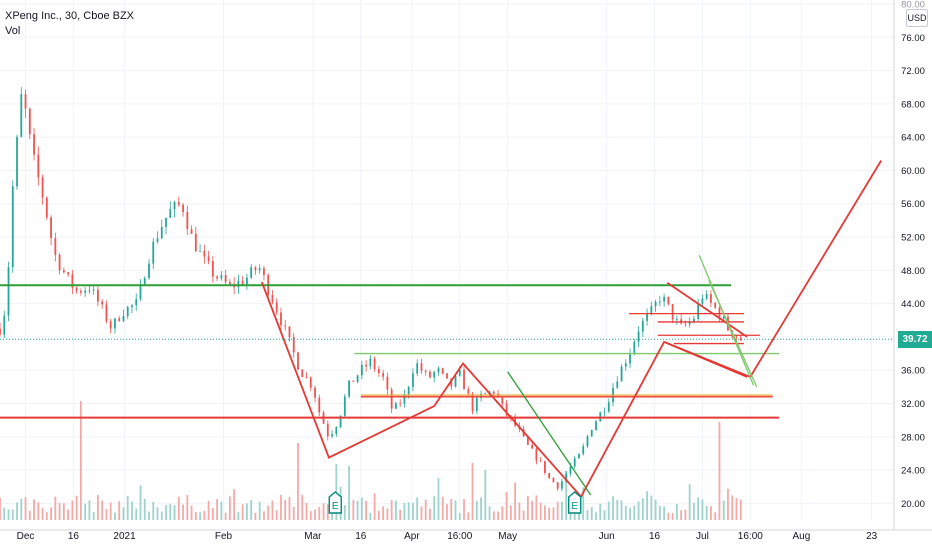  I want to click on x-tick-label: Mar, so click(313, 536).